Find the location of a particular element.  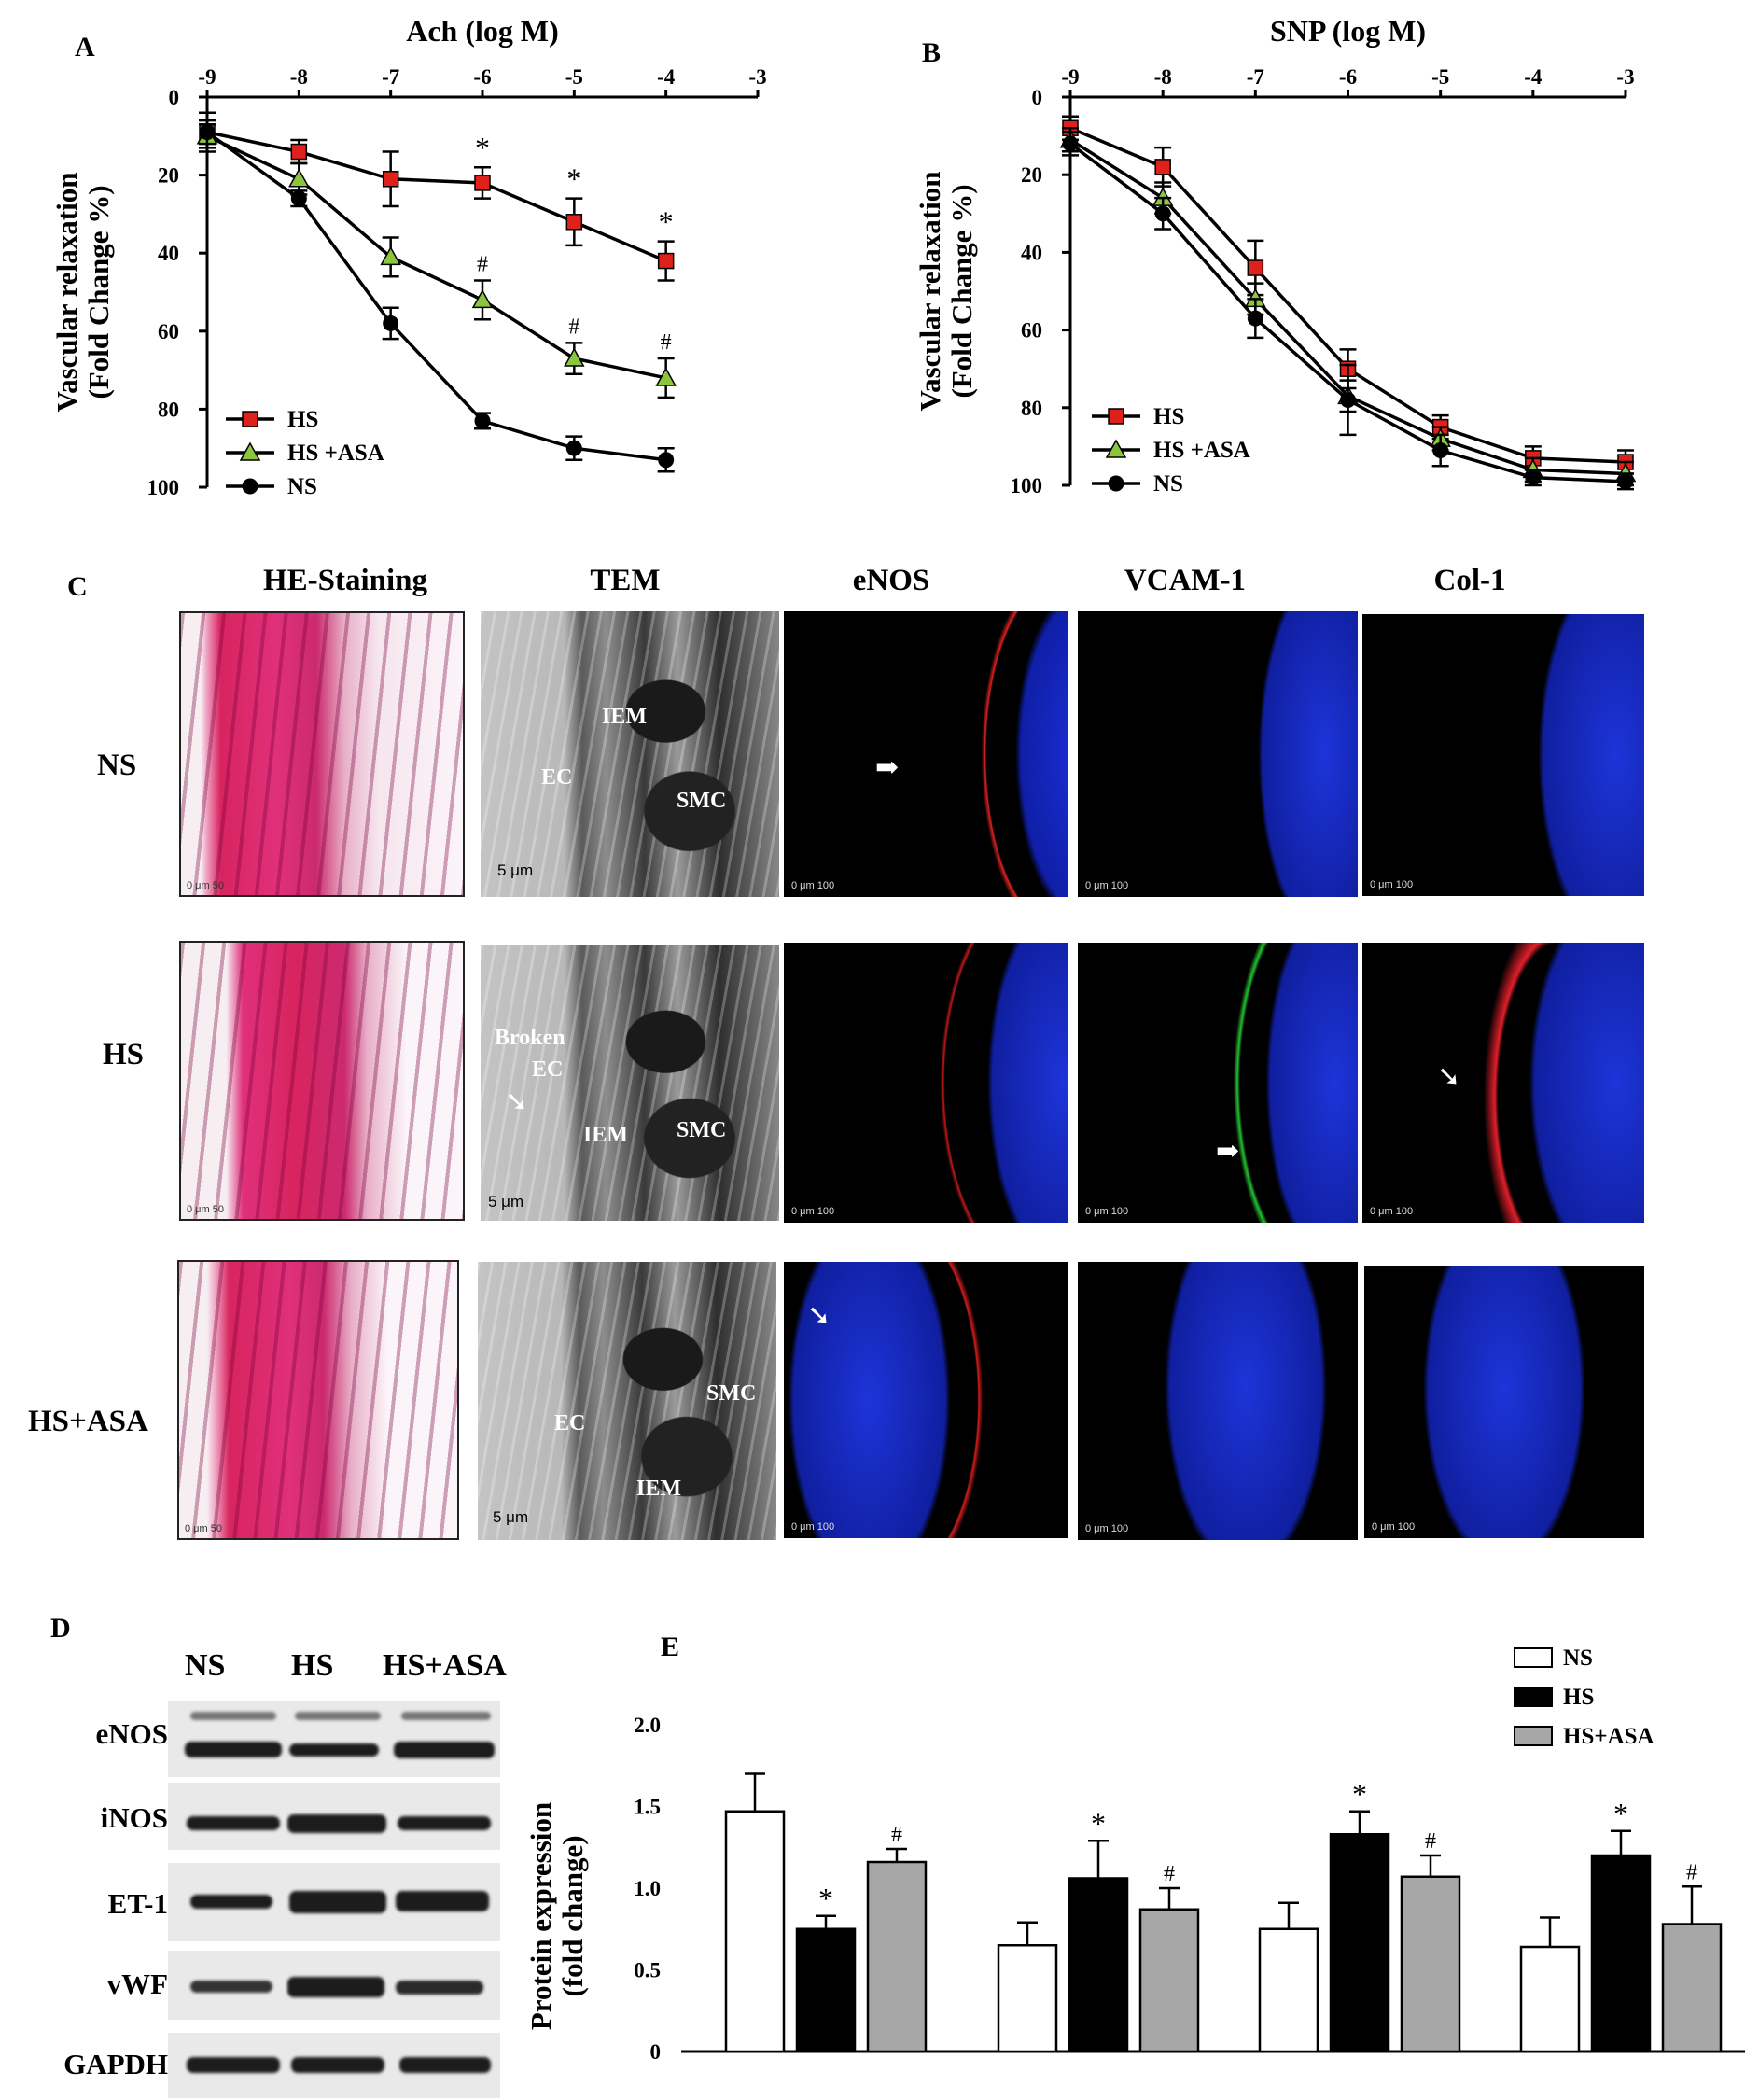

arrow-icon: ➘ is located at coordinates (1449, 1076).